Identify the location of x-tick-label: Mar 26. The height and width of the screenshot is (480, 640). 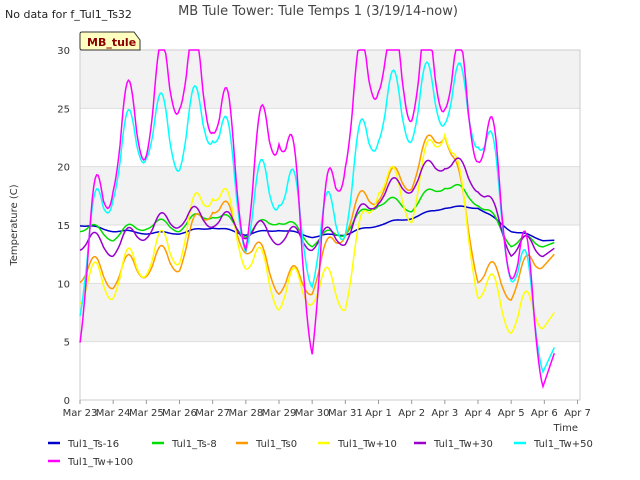
(179, 413).